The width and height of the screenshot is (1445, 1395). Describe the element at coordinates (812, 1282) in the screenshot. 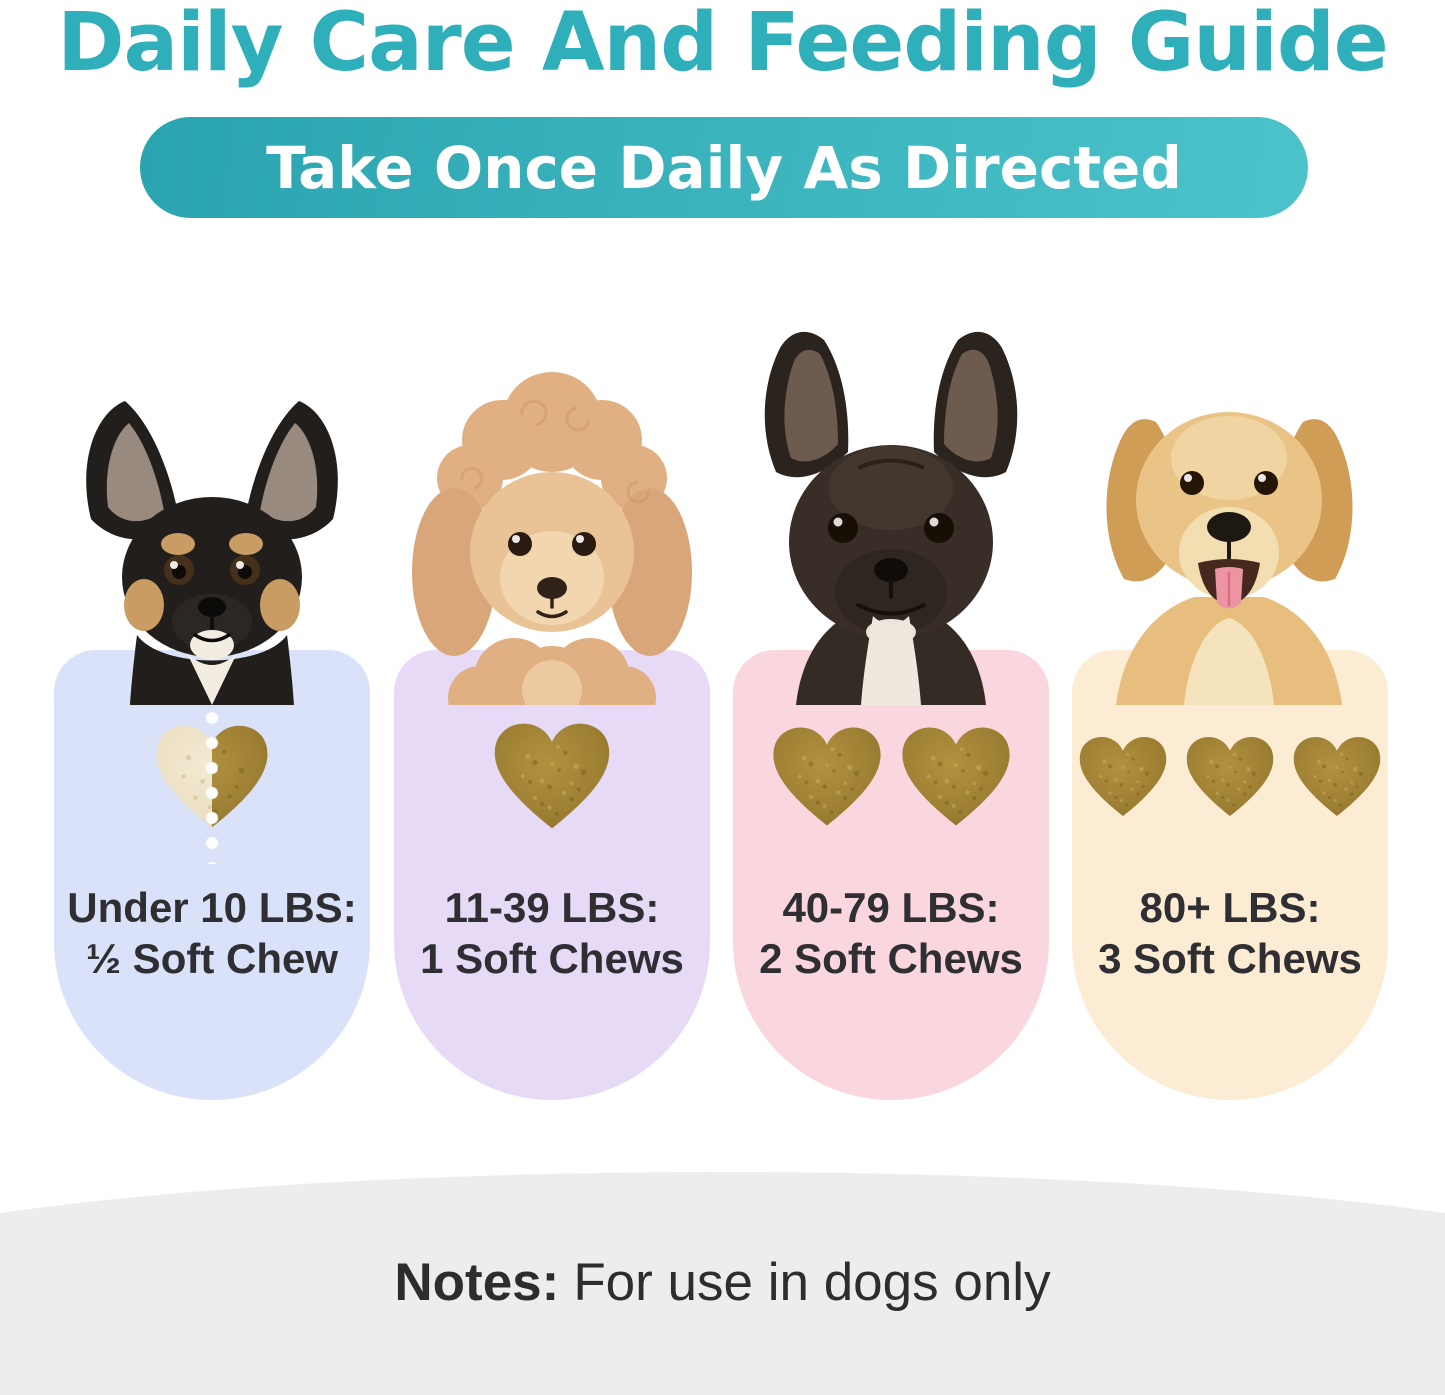

I see `notes-text: For use in dogs only` at that location.